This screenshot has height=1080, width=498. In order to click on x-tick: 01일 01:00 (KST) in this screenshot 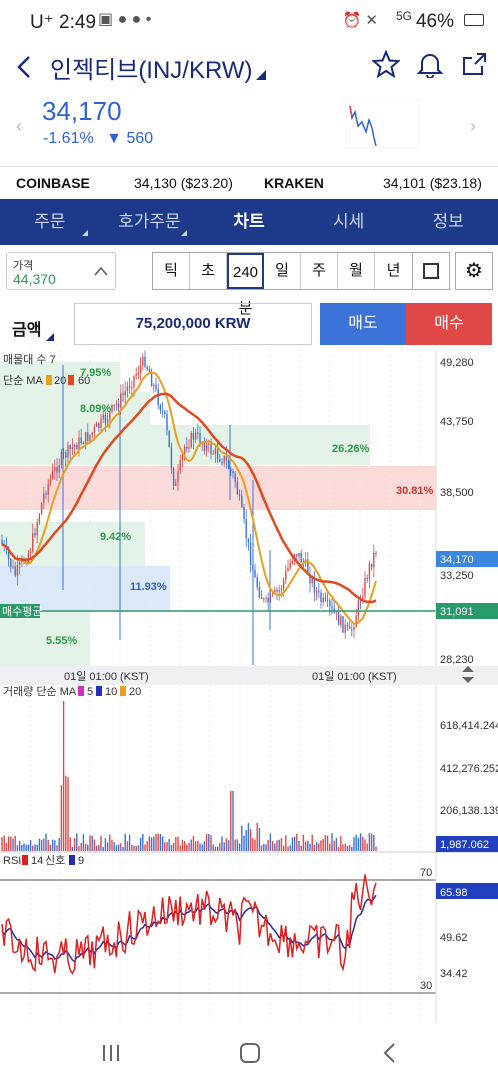, I will do `click(354, 676)`.